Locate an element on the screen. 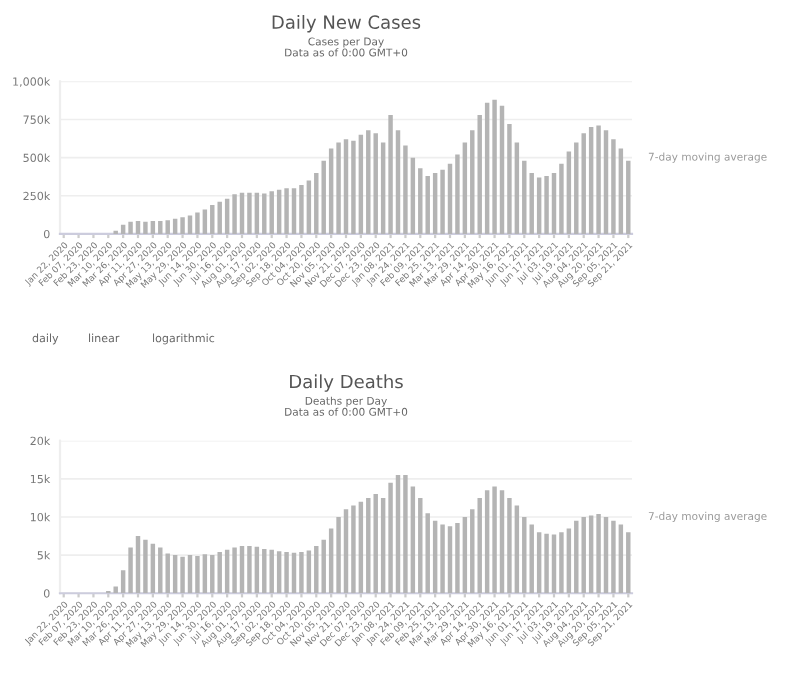 This screenshot has width=800, height=678. chart-title: Daily Deaths is located at coordinates (346, 383).